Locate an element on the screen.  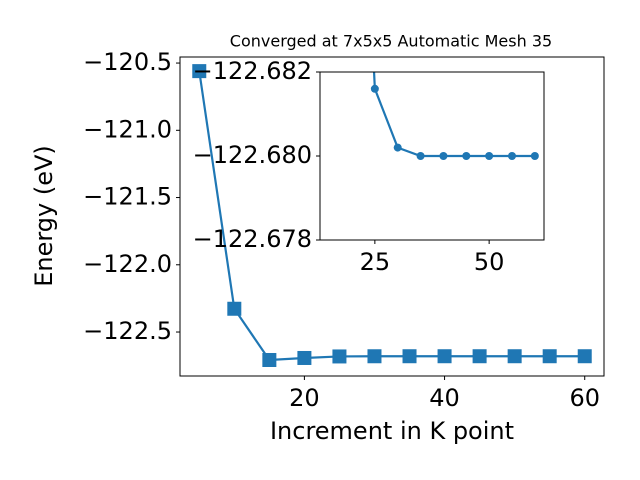
y-axis-label: Energy (eV) is located at coordinates (44, 216).